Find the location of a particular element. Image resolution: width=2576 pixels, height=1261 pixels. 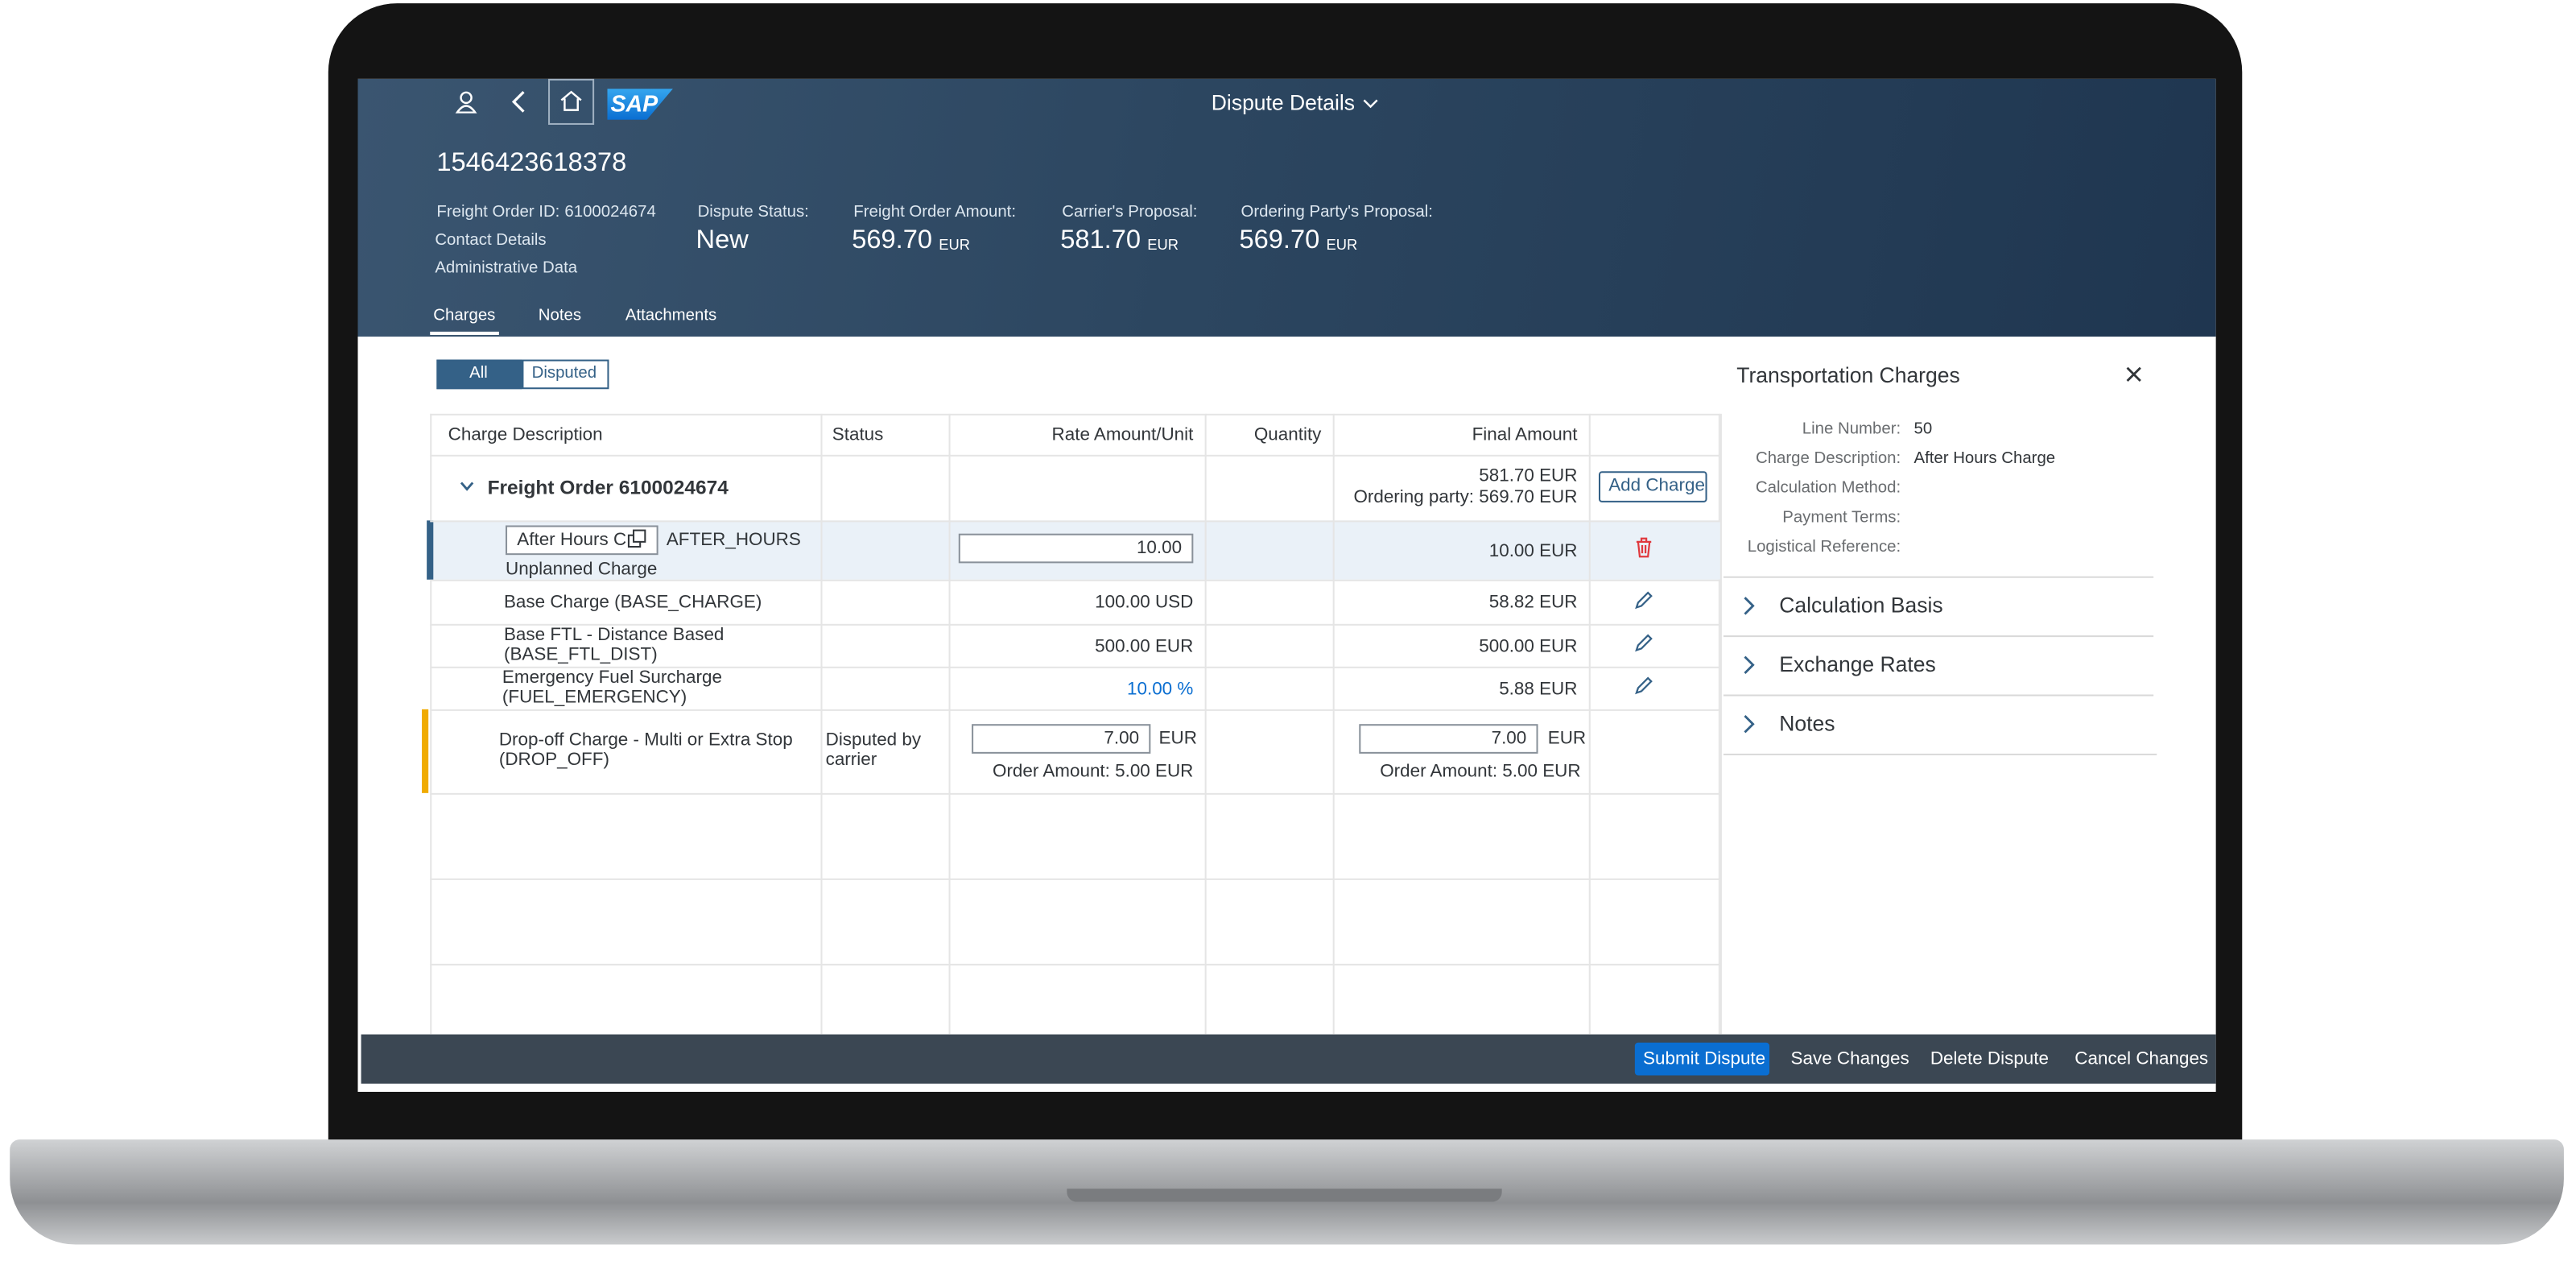

footer-button-label: Submit Dispute is located at coordinates (1704, 1058).